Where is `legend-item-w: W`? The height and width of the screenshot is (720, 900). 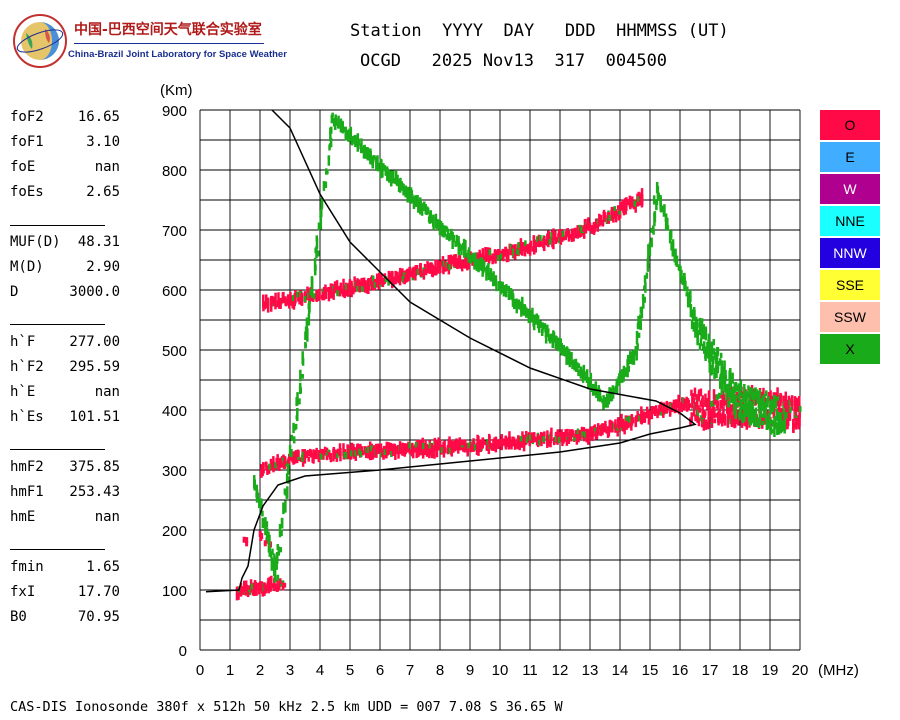 legend-item-w: W is located at coordinates (850, 189).